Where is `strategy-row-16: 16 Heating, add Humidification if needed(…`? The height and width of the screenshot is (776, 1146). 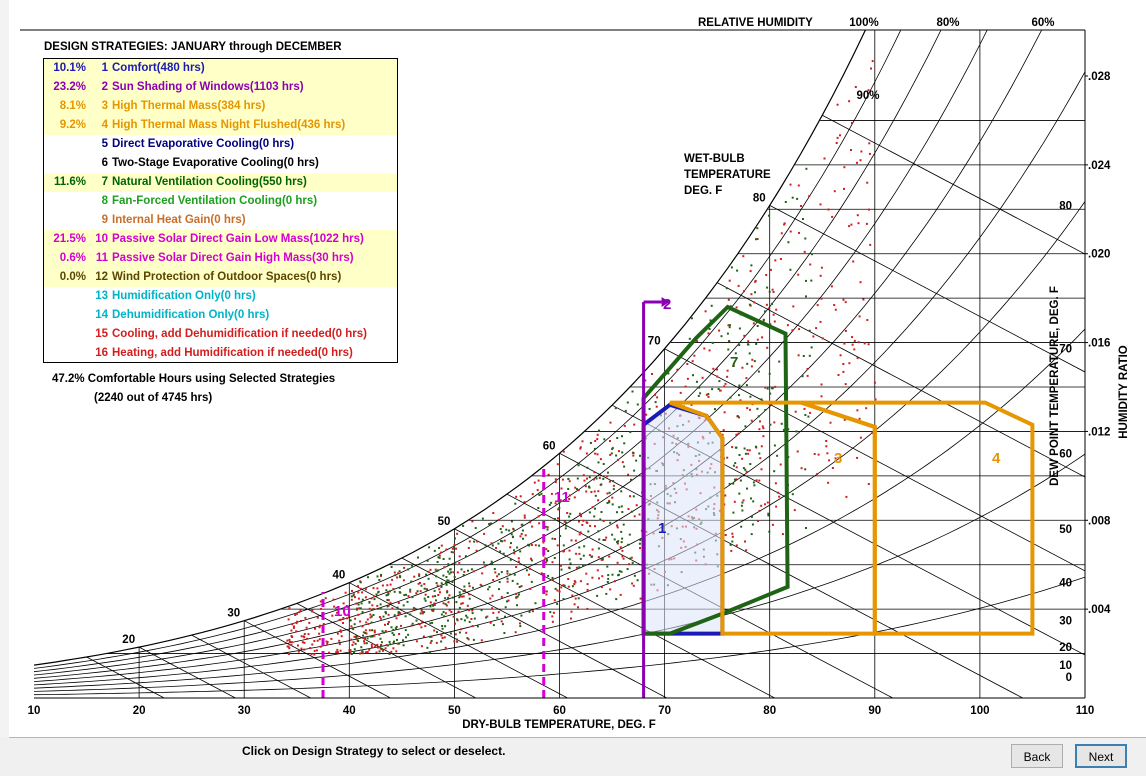
strategy-row-16: 16 Heating, add Humidification if needed(… is located at coordinates (220, 353).